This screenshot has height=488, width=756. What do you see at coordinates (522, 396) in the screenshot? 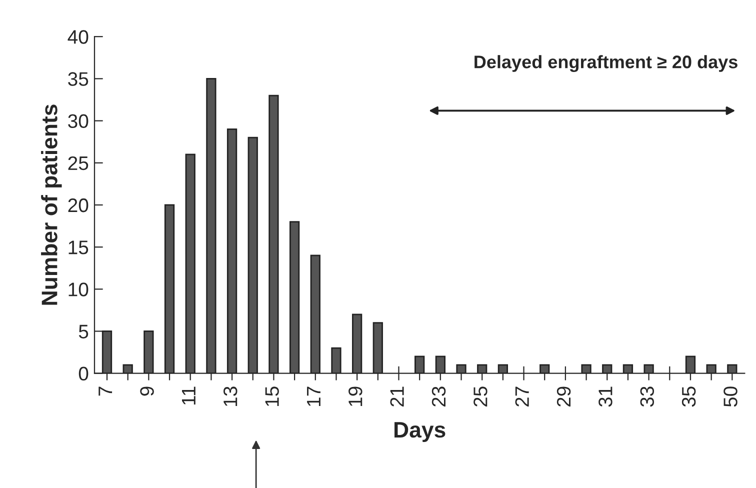
I see `x-tick-label: 27` at bounding box center [522, 396].